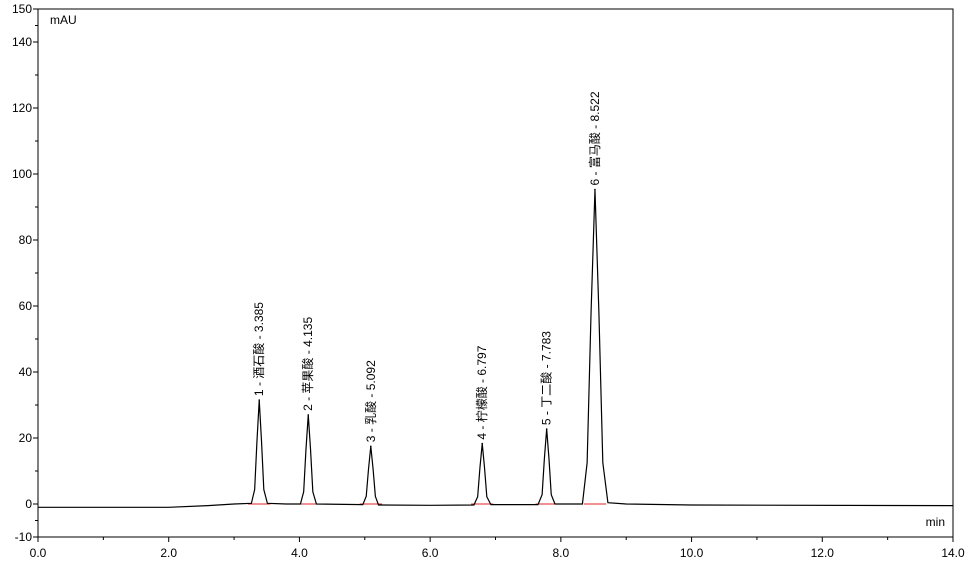  Describe the element at coordinates (22, 42) in the screenshot. I see `y-tick-label: 140` at that location.